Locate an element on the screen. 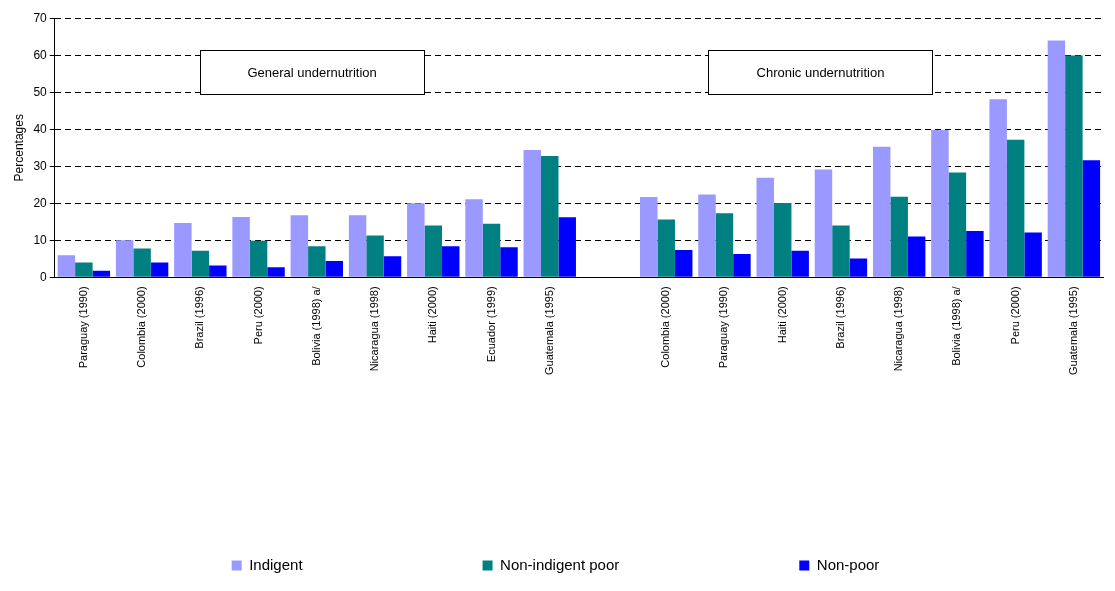 The width and height of the screenshot is (1115, 591). y-tick-label: 30 is located at coordinates (40, 165).